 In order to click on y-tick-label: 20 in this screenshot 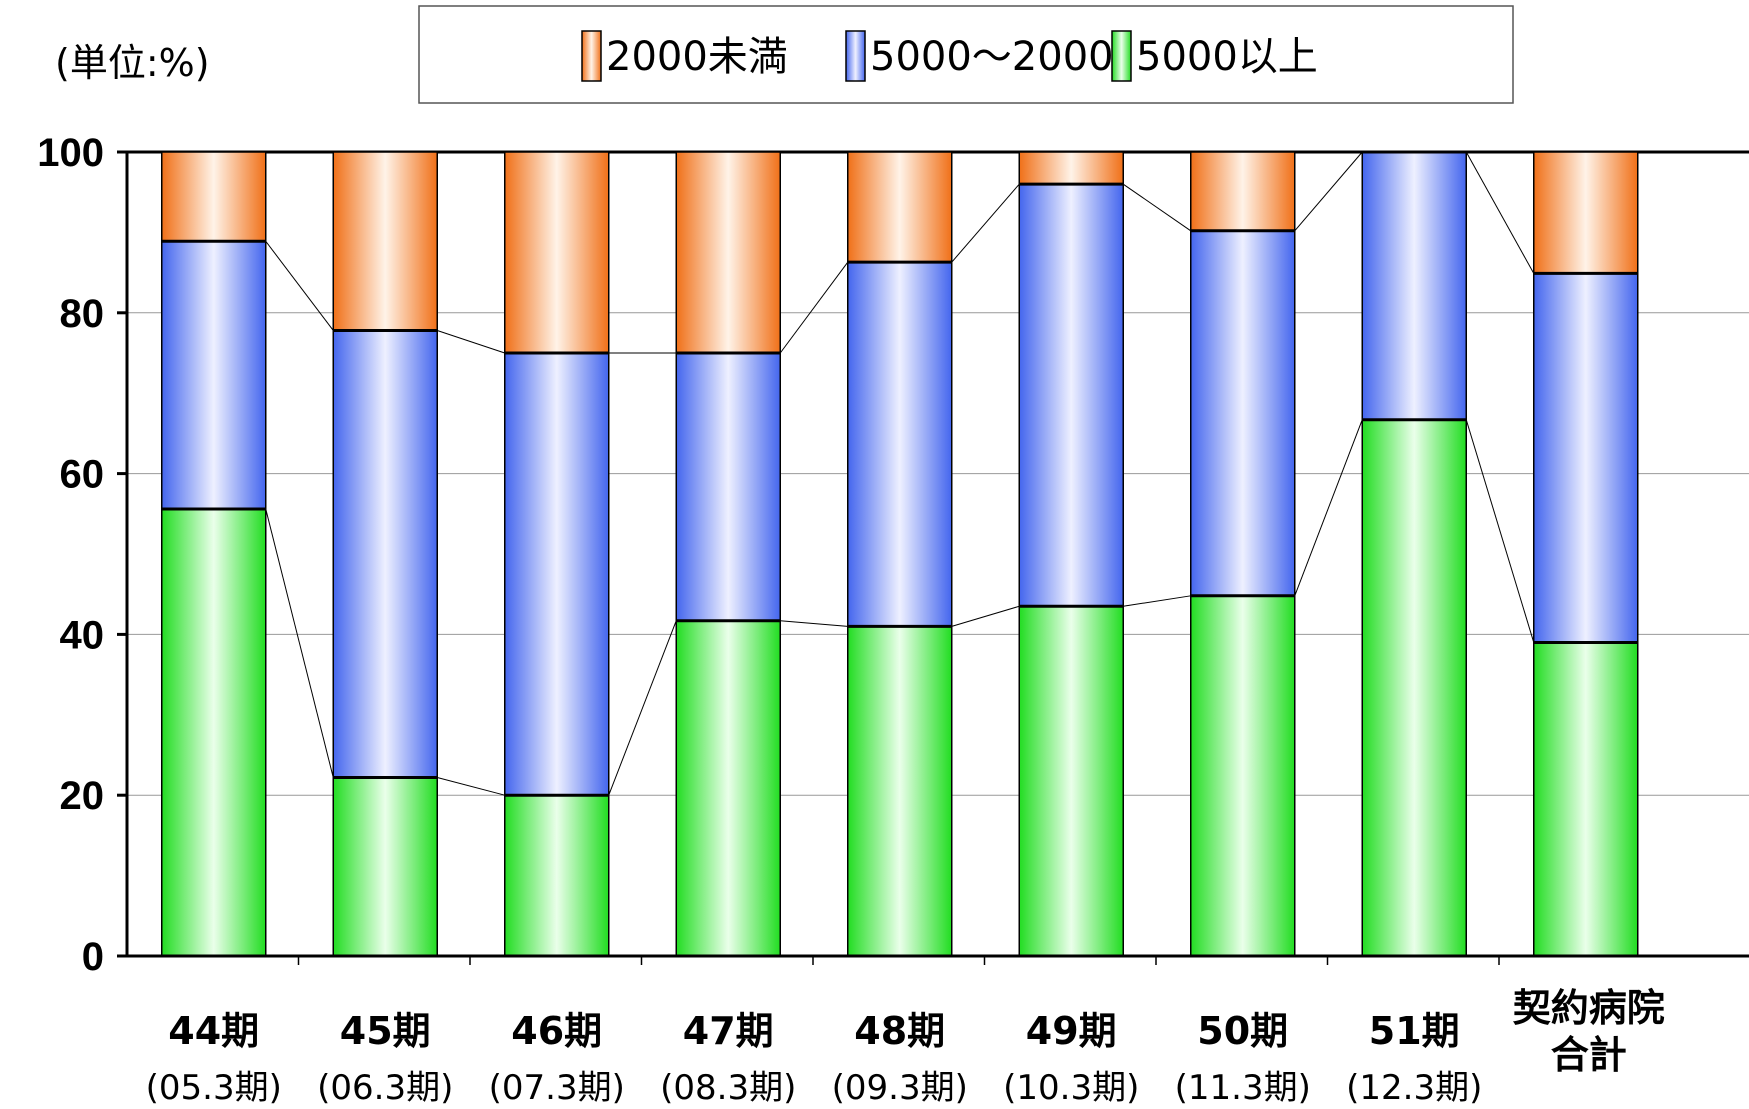, I will do `click(82, 796)`.